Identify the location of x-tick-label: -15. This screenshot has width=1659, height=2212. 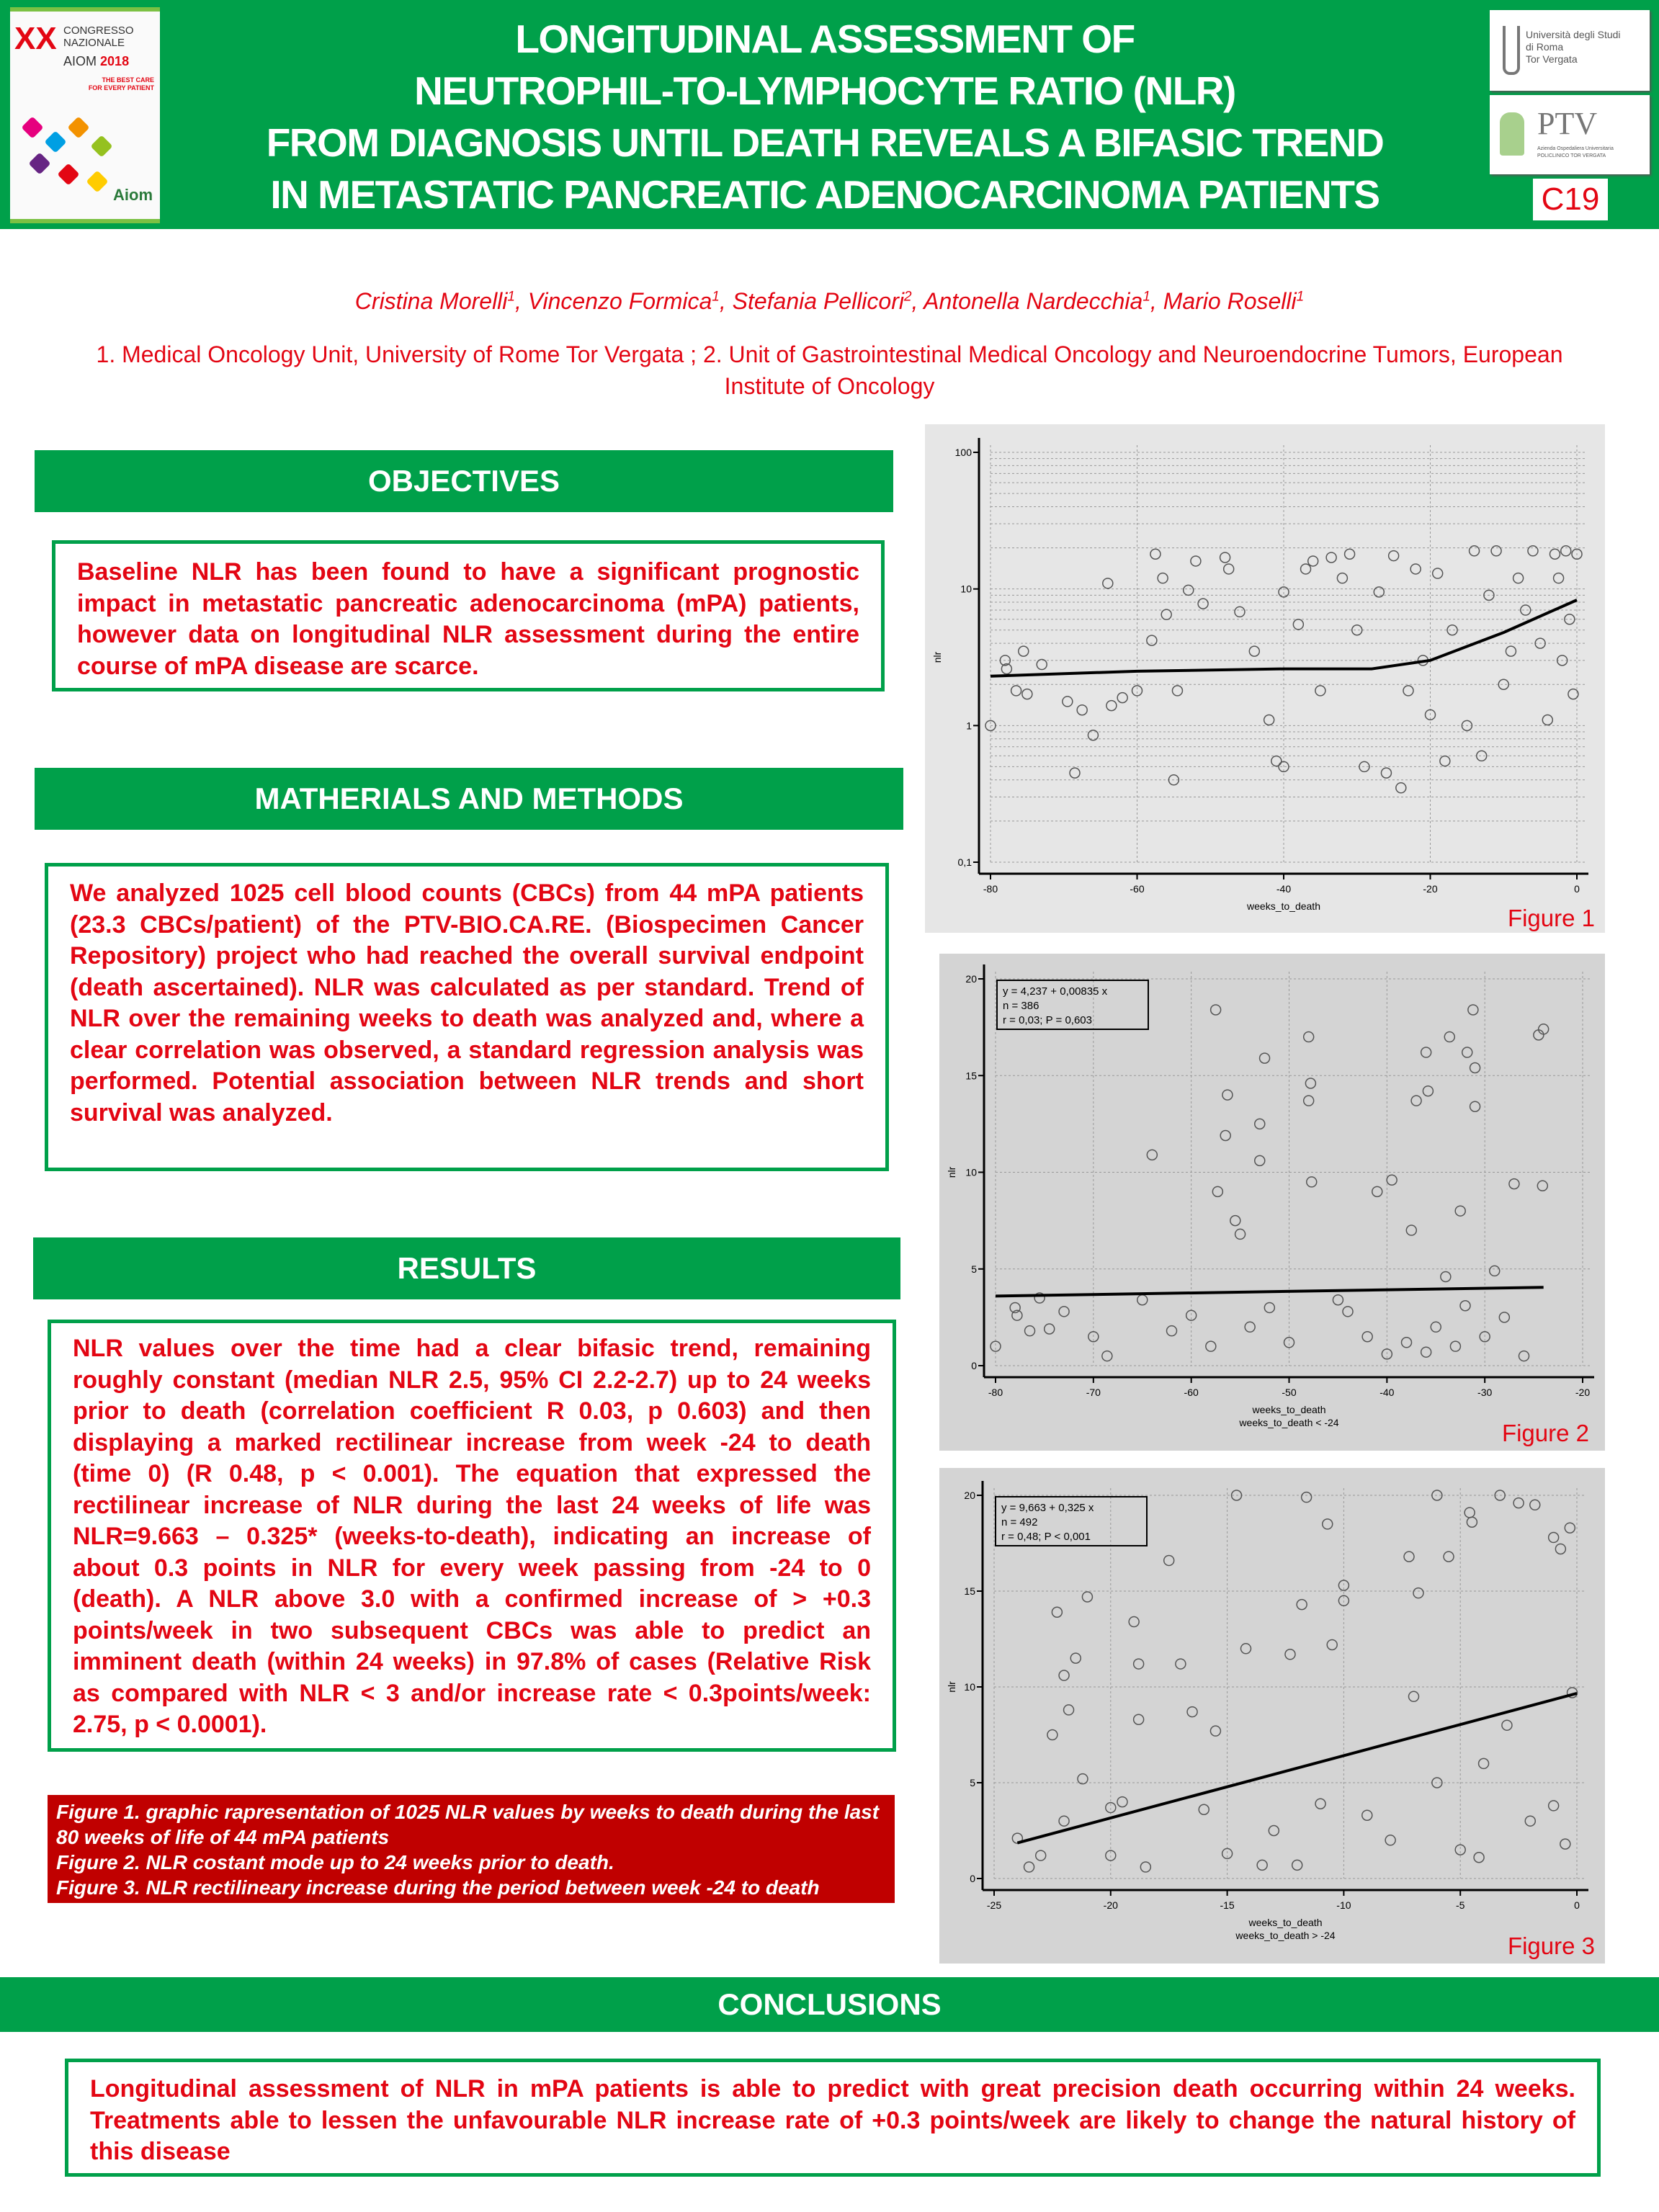
(1227, 1905).